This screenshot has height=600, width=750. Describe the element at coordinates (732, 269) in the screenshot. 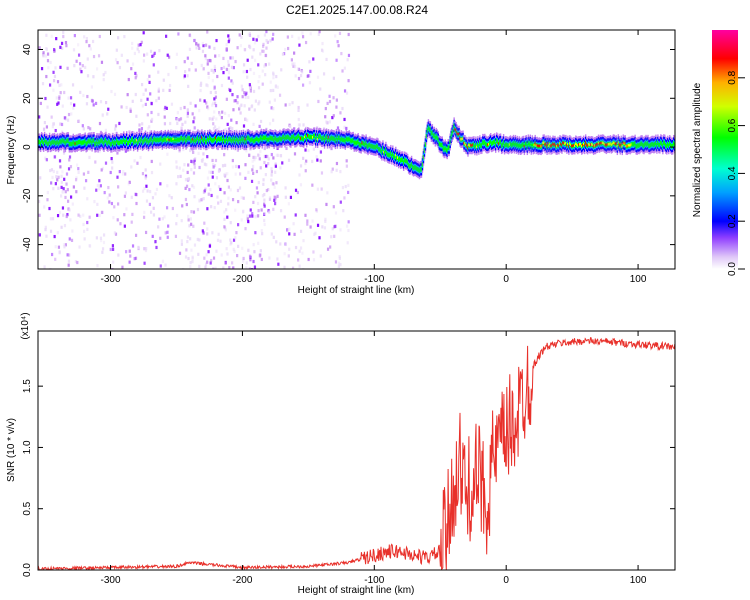

I see `colorbar-tick-label: 0.0` at that location.